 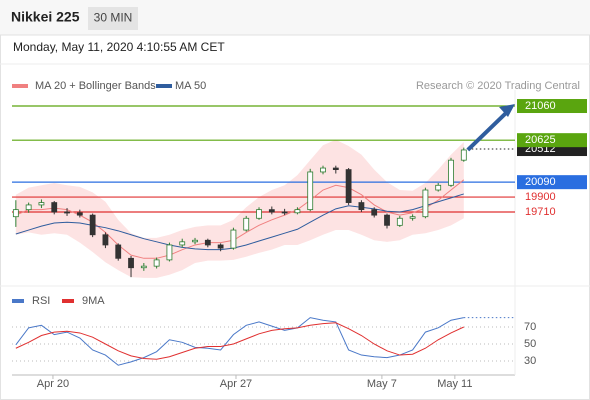 What do you see at coordinates (530, 344) in the screenshot?
I see `y-tick-label: 50` at bounding box center [530, 344].